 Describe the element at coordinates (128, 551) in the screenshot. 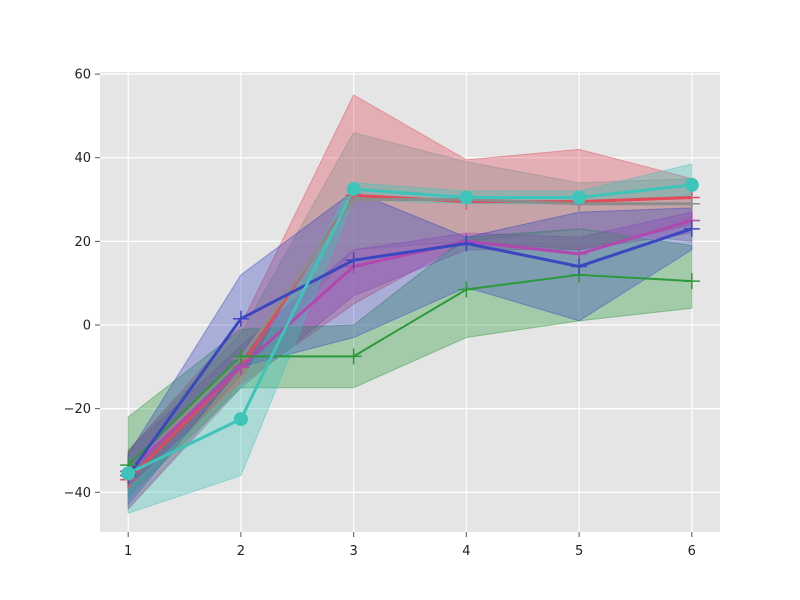

I see `x-tick-label: 1` at that location.